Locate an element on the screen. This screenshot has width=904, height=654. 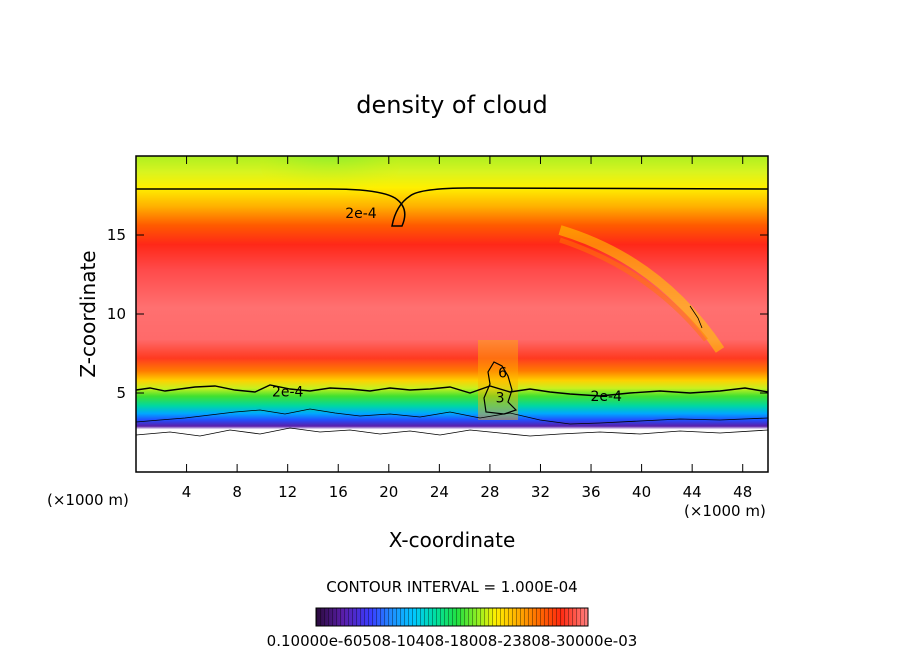
x-tick-label: 8 is located at coordinates (237, 492).